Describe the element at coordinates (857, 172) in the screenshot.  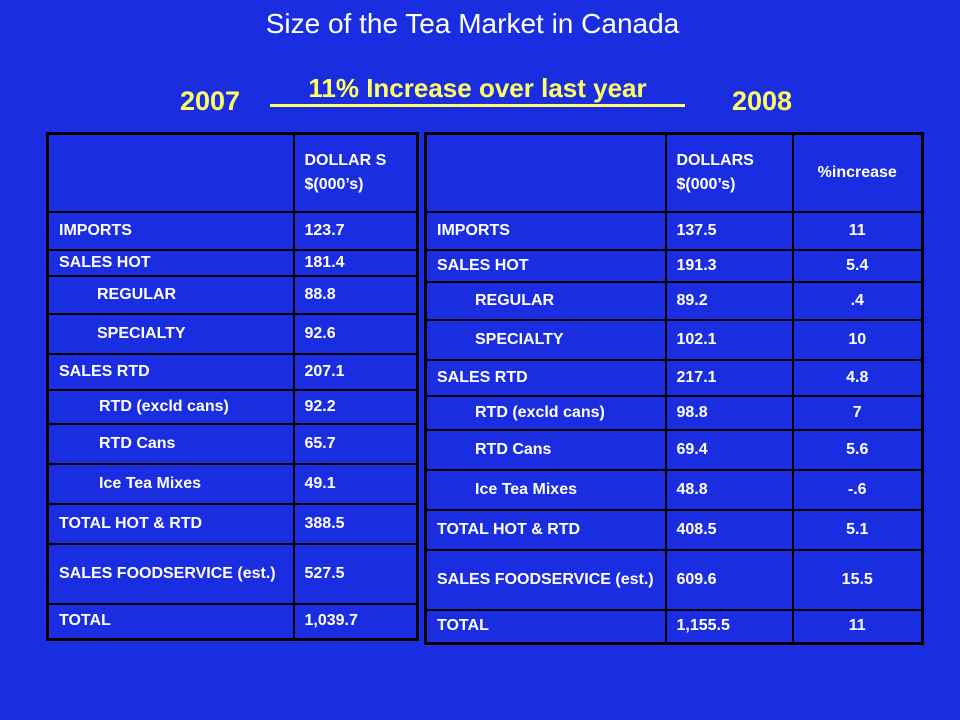
I see `header-cell-increase: %increase` at that location.